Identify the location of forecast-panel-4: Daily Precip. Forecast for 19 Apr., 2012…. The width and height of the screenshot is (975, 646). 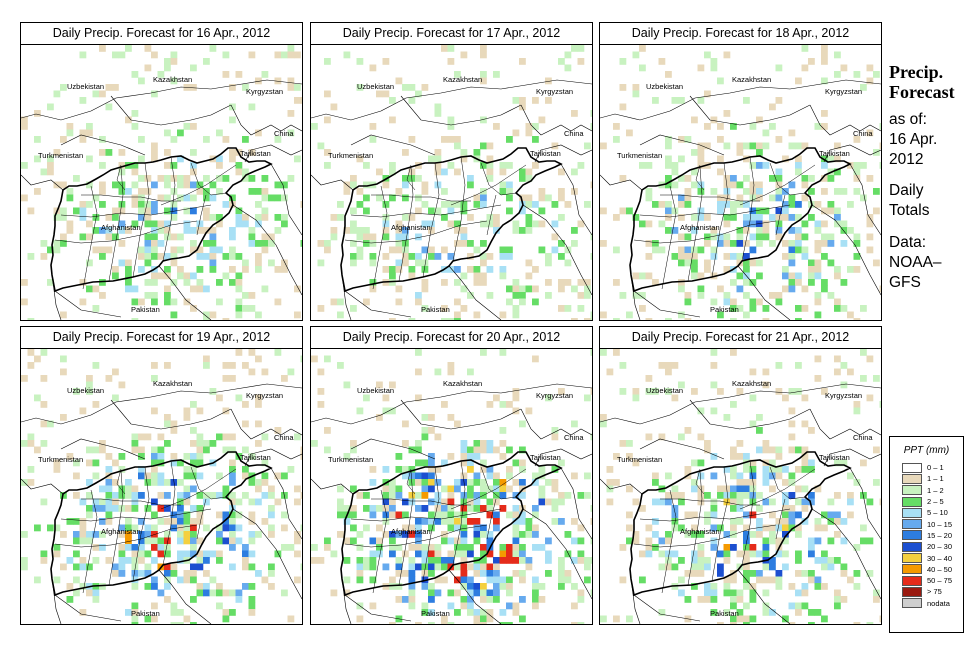
(161, 476).